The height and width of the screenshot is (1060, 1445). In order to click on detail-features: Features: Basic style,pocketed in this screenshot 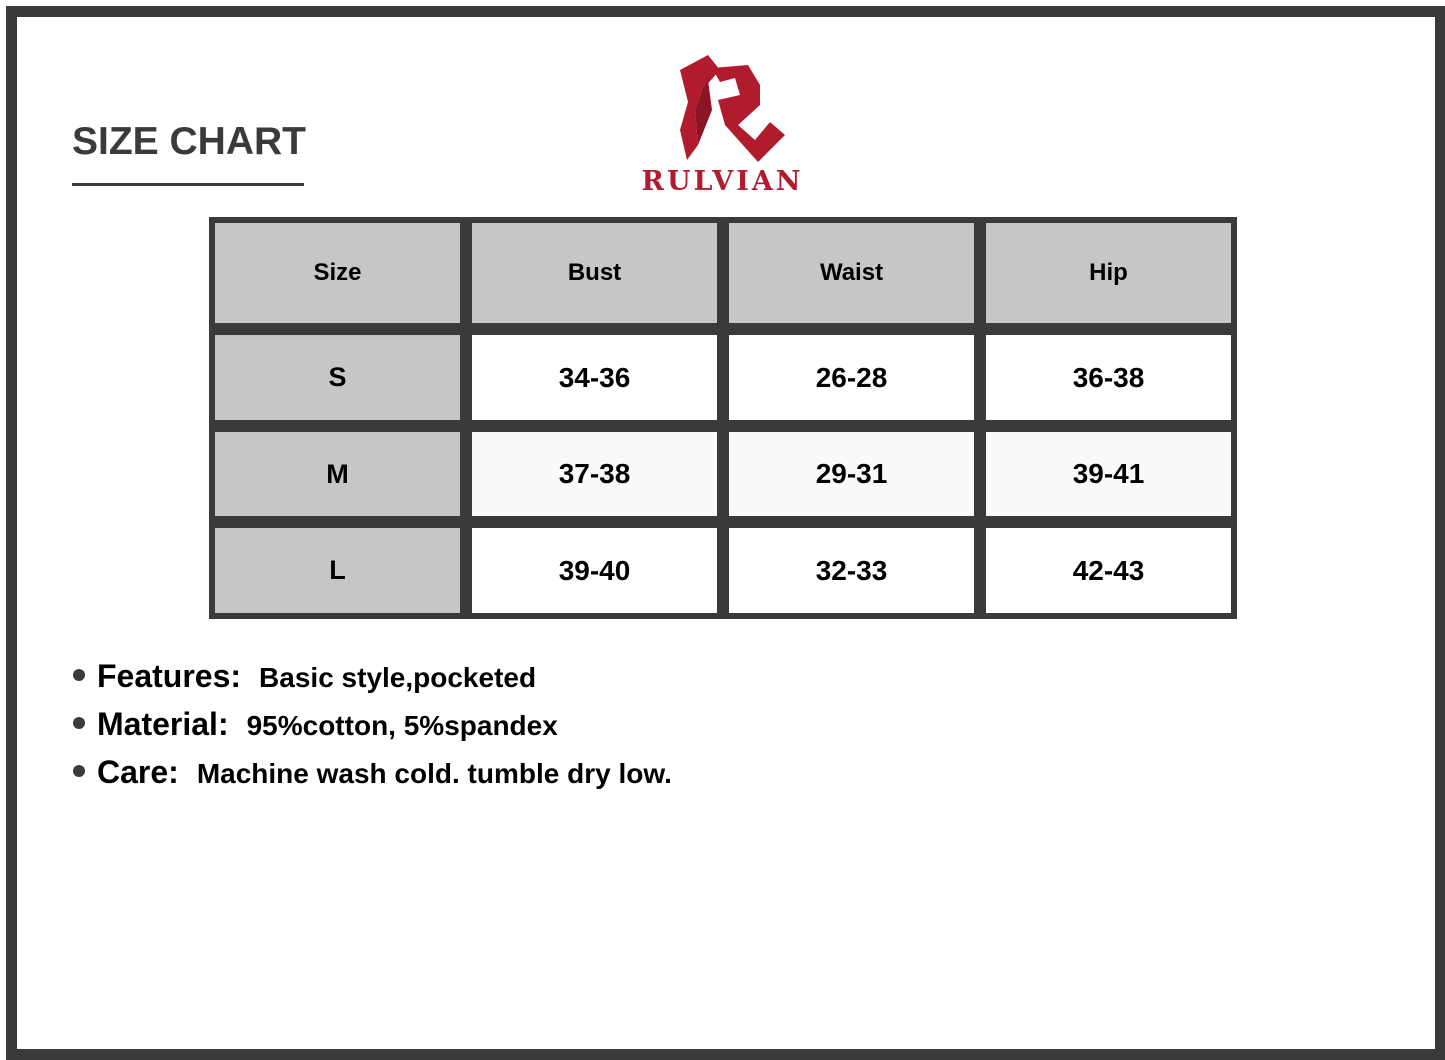, I will do `click(304, 676)`.